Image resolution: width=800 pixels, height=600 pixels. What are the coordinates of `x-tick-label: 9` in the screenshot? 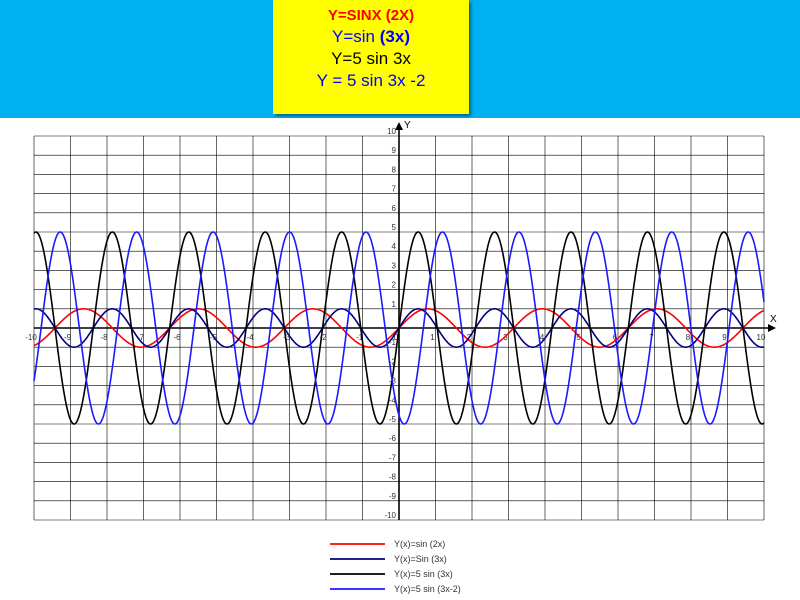 It's located at (724, 337).